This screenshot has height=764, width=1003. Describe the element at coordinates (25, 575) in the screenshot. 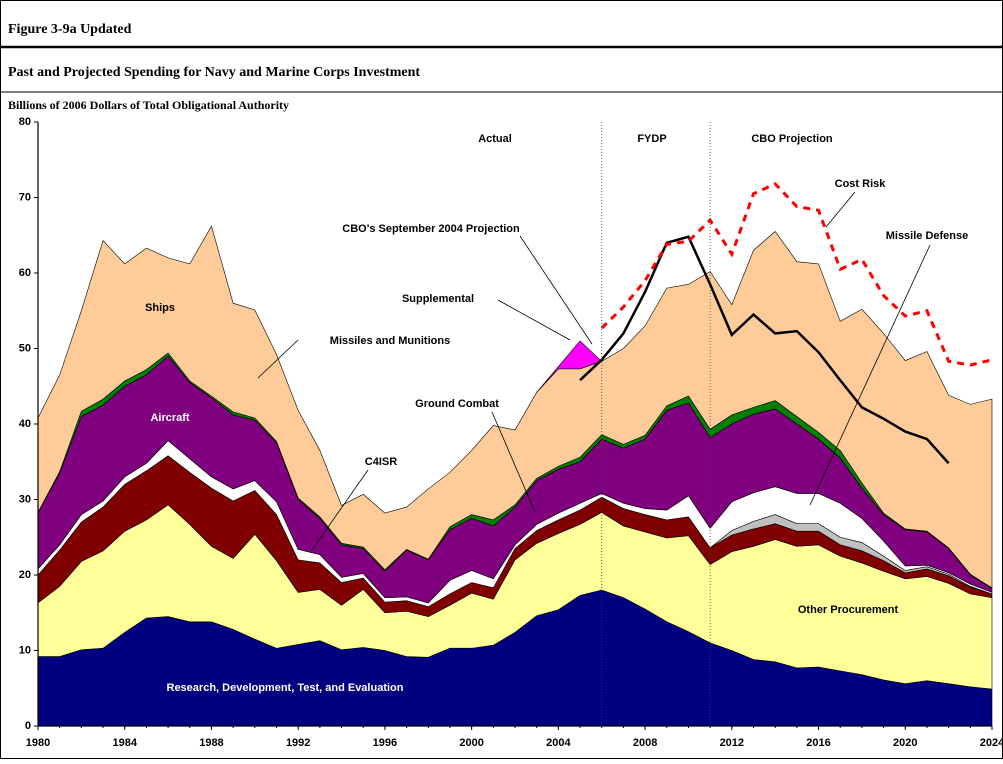

I see `y-tick-label: 20` at that location.